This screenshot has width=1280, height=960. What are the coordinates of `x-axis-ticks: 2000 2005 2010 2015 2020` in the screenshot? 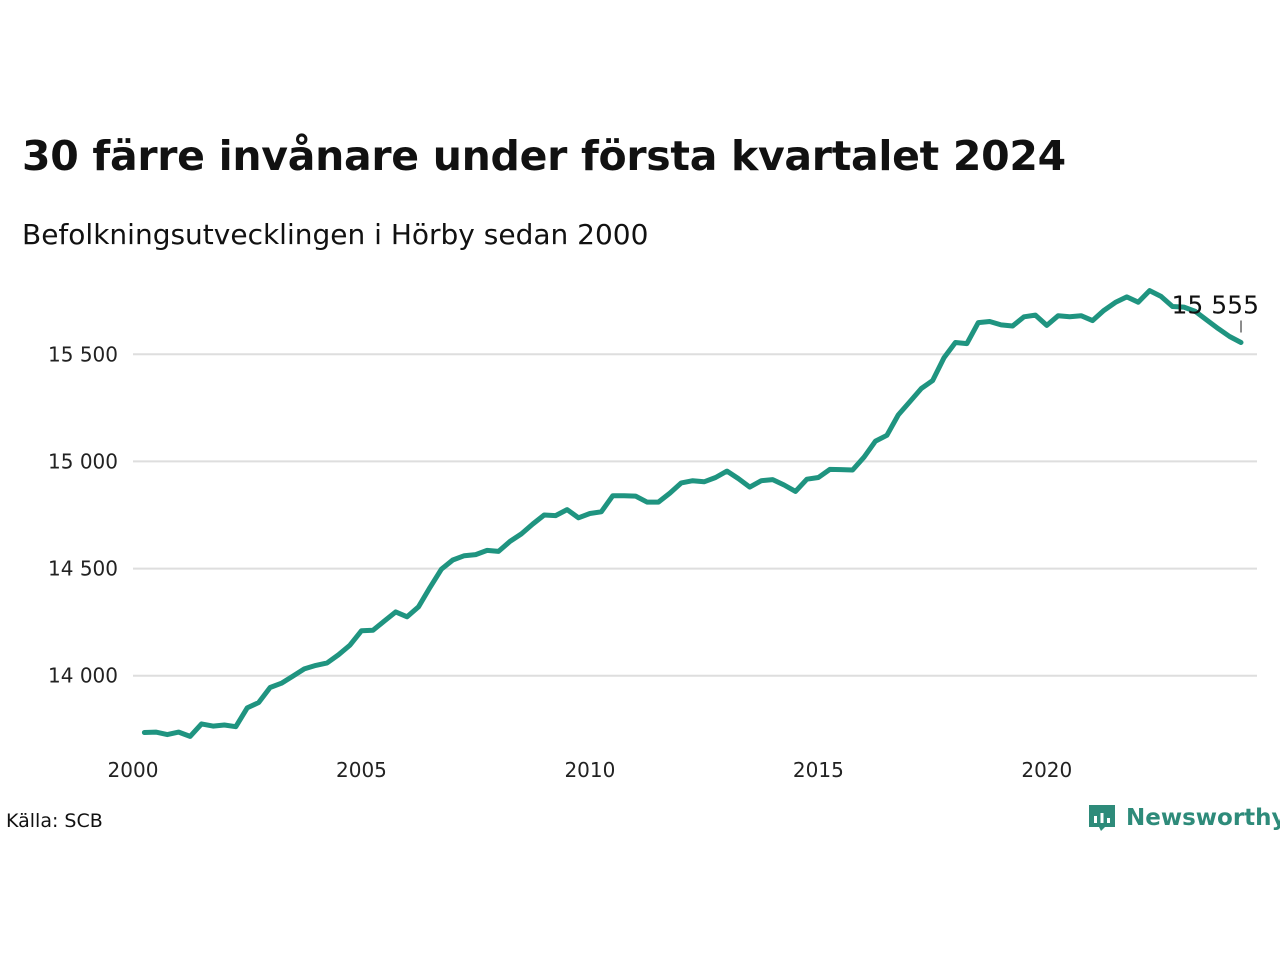 It's located at (590, 770).